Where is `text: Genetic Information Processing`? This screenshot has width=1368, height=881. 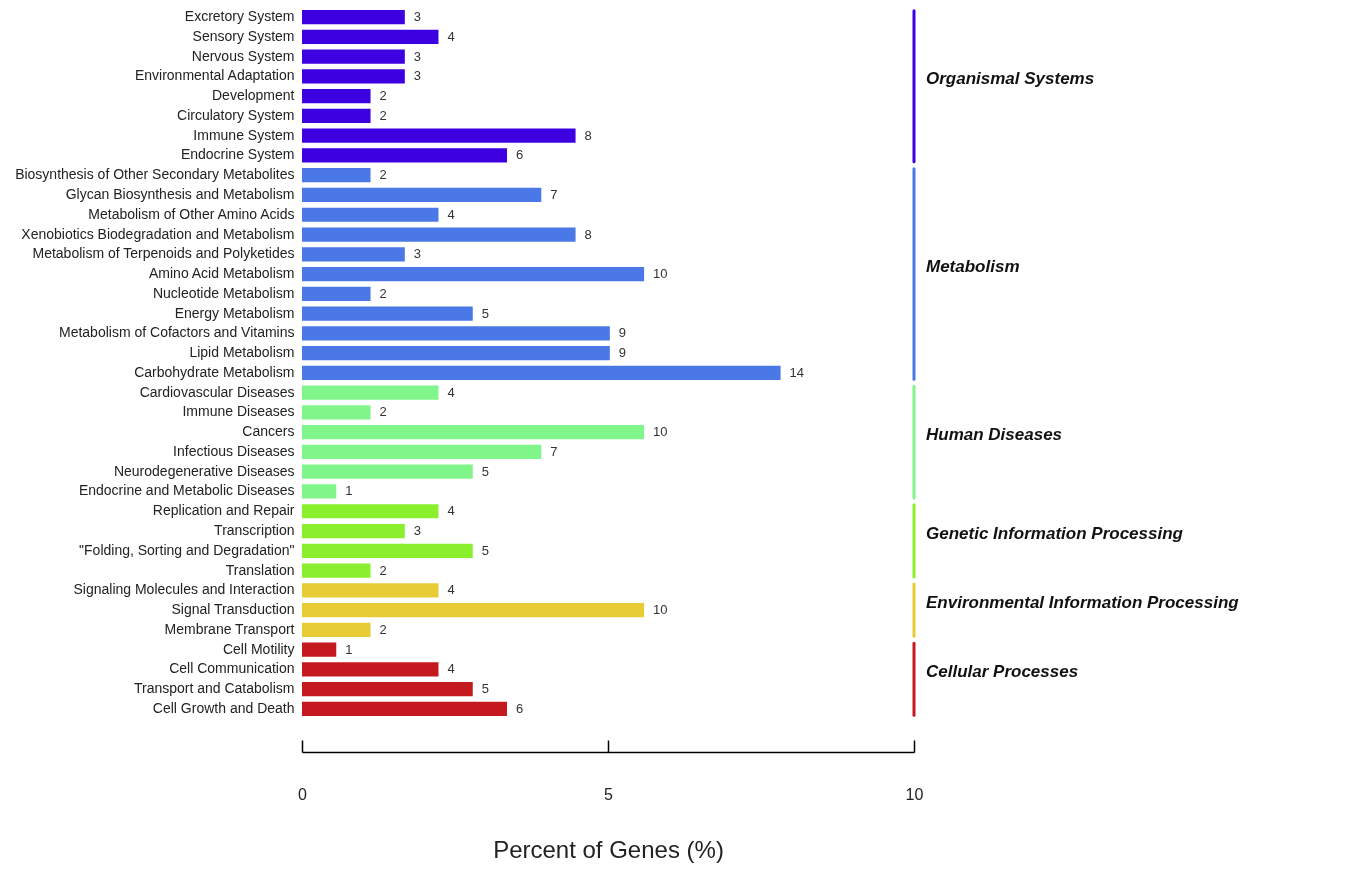 text: Genetic Information Processing is located at coordinates (1055, 533).